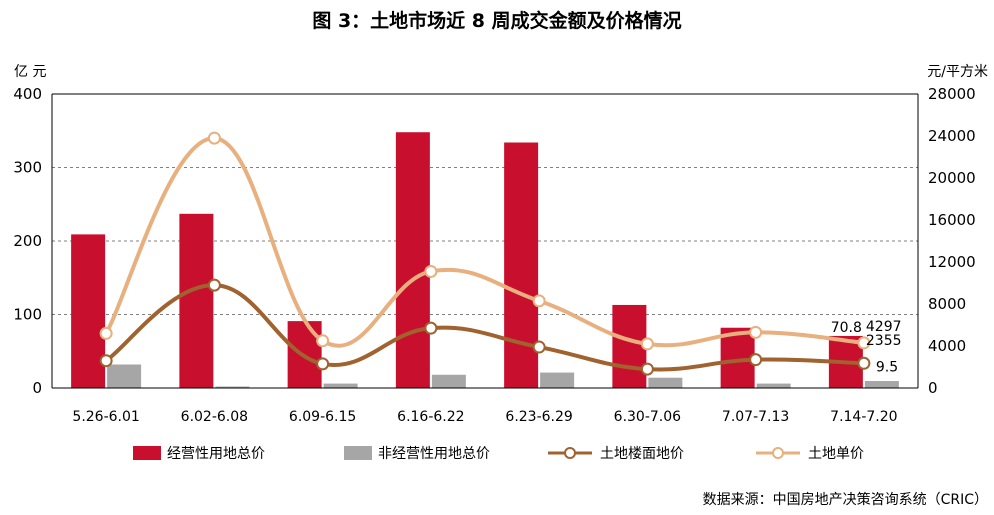  What do you see at coordinates (216, 454) in the screenshot?
I see `legend-label: 经营性用地总价` at bounding box center [216, 454].